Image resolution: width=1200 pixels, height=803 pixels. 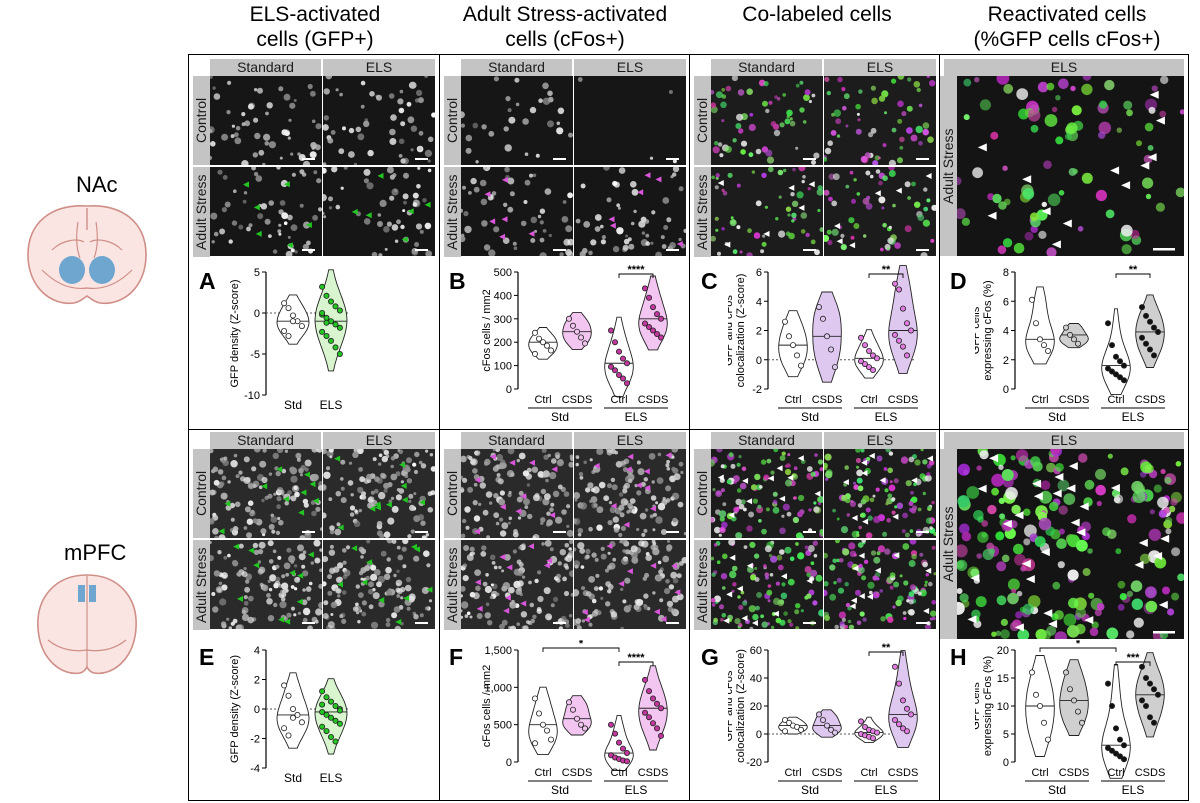 What do you see at coordinates (886, 648) in the screenshot?
I see `significance-label: **` at bounding box center [886, 648].